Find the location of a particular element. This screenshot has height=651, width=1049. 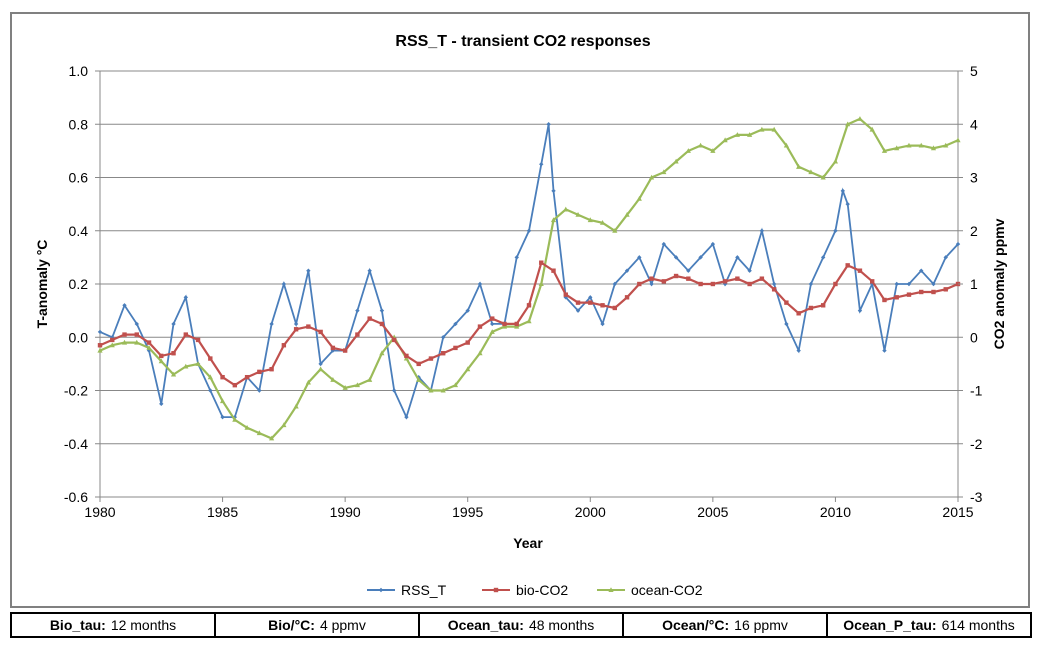

y-axis-label: T-anomaly °C is located at coordinates (42, 284).